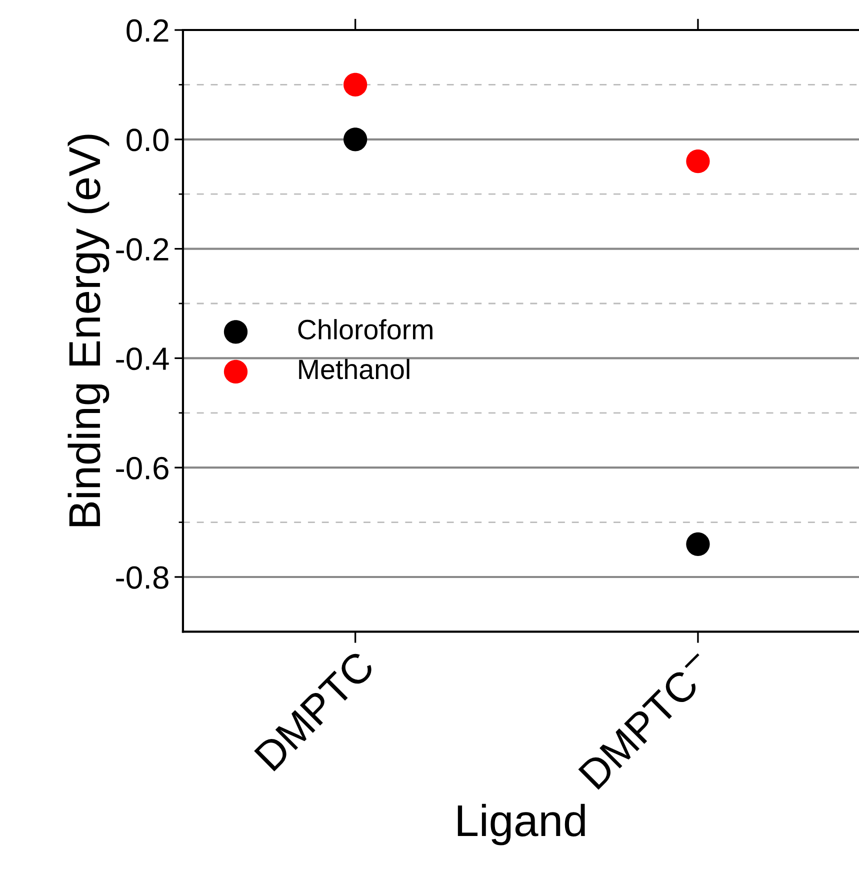 The height and width of the screenshot is (896, 859). I want to click on x-axis-title: Ligand, so click(521, 825).